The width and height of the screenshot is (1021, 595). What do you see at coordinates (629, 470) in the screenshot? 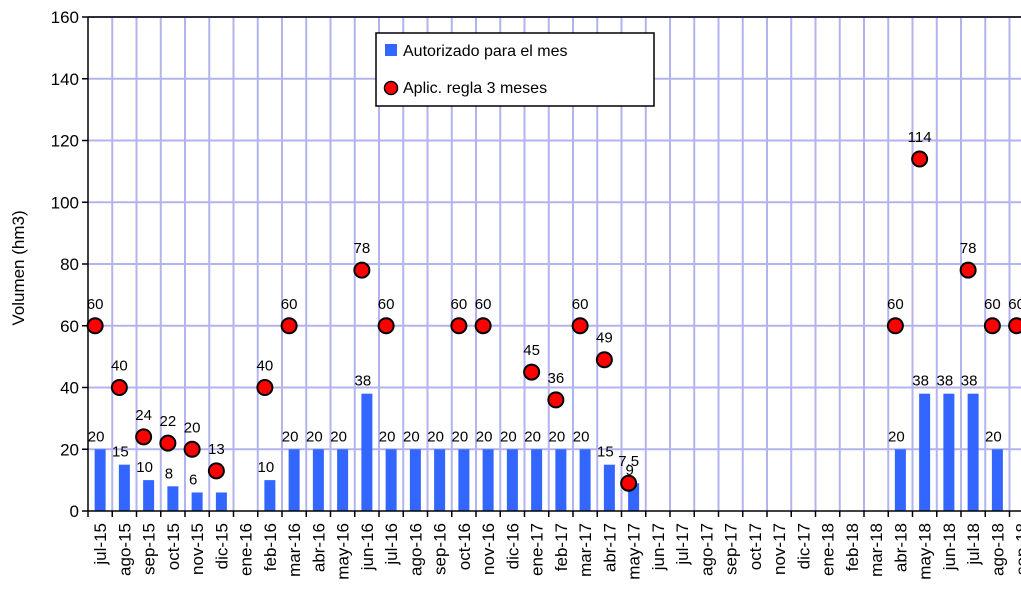
I see `bar-data-label: 9` at bounding box center [629, 470].